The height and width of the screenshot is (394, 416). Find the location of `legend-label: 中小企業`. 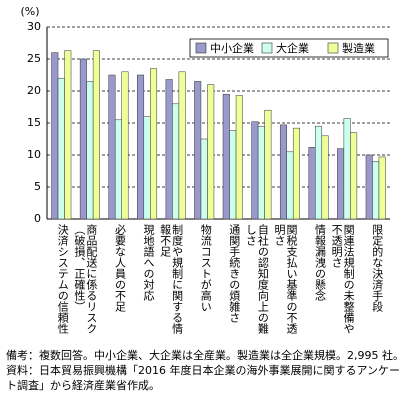

legend-label: 中小企業 is located at coordinates (232, 48).